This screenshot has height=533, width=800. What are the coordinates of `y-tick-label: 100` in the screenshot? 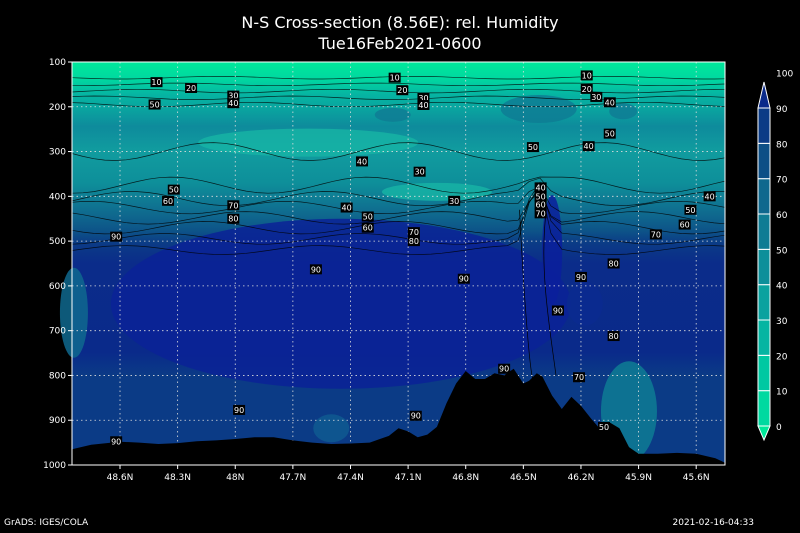 It's located at (57, 63).